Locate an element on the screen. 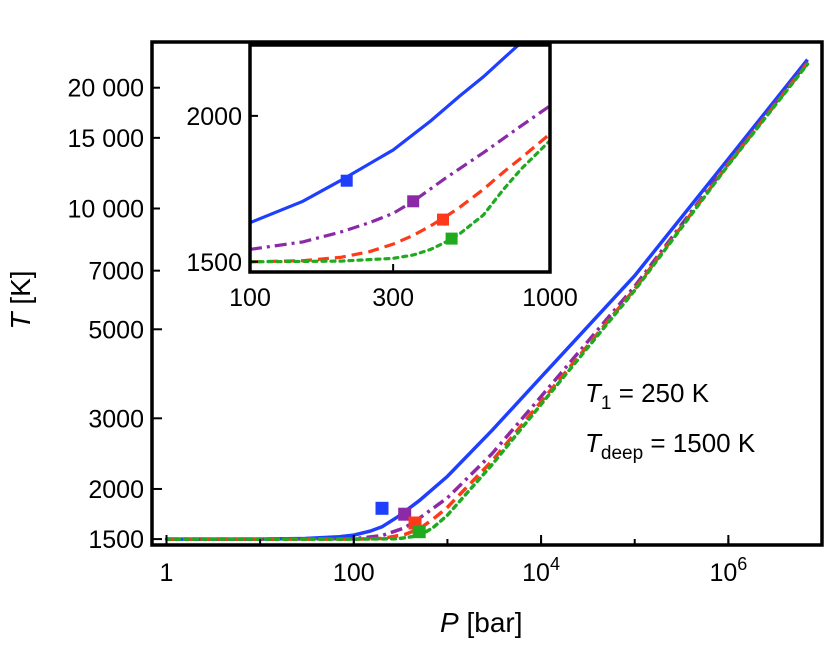  main-x-tick-label: 10⁴ is located at coordinates (541, 570).